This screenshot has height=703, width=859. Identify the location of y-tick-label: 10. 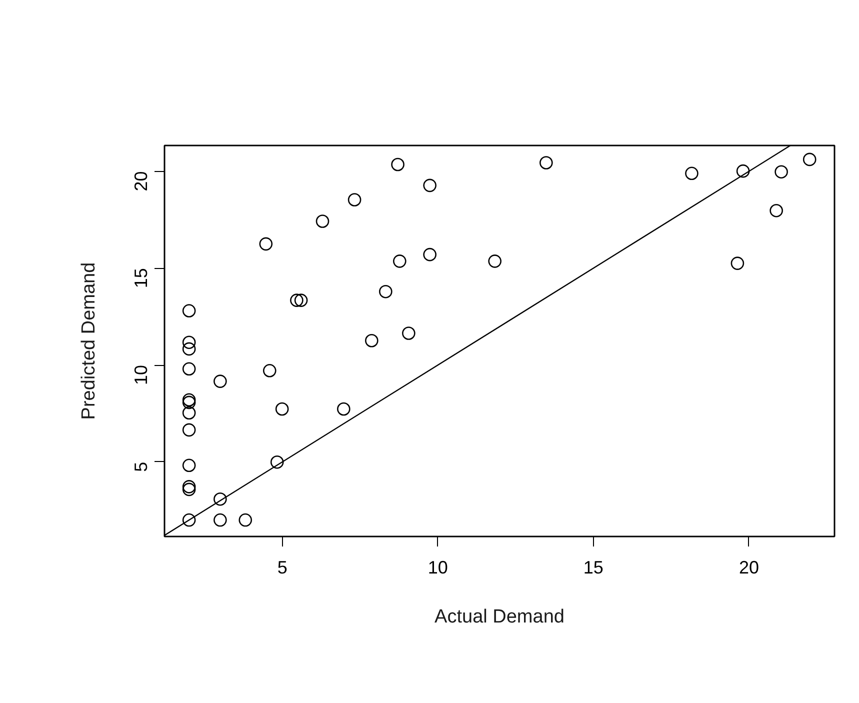
(141, 375).